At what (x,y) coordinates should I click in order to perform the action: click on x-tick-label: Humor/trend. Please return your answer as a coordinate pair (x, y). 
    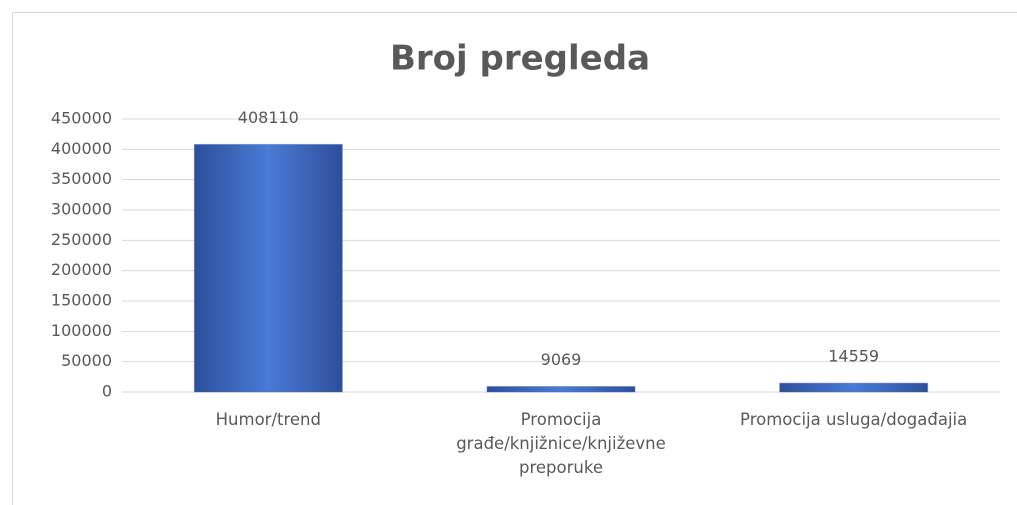
    Looking at the image, I should click on (268, 419).